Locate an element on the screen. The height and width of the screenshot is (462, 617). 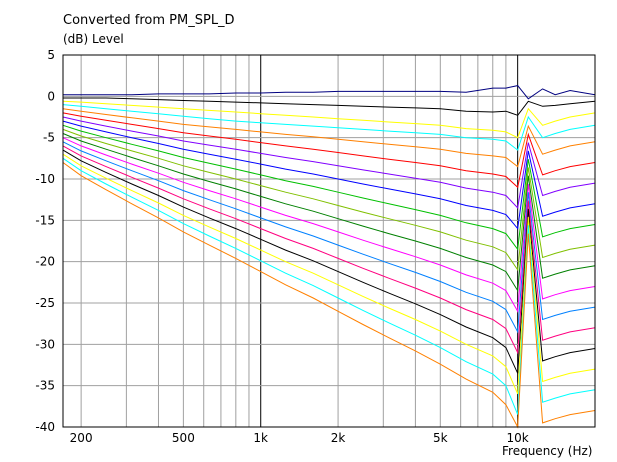
x-axis-label: Frequency (Hz) is located at coordinates (547, 451).